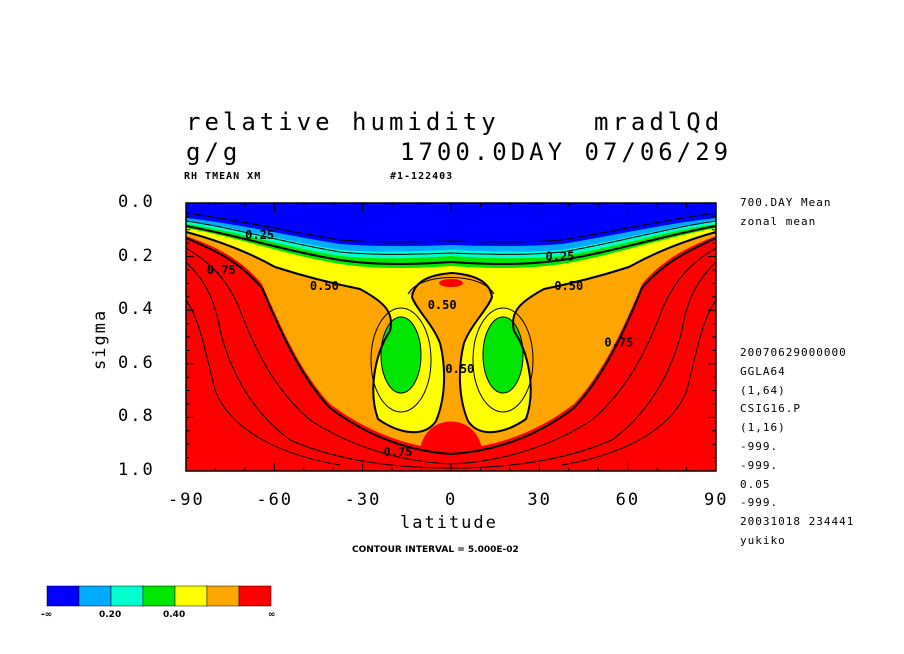 The width and height of the screenshot is (904, 654). I want to click on colorbar-label: -∞, so click(47, 615).